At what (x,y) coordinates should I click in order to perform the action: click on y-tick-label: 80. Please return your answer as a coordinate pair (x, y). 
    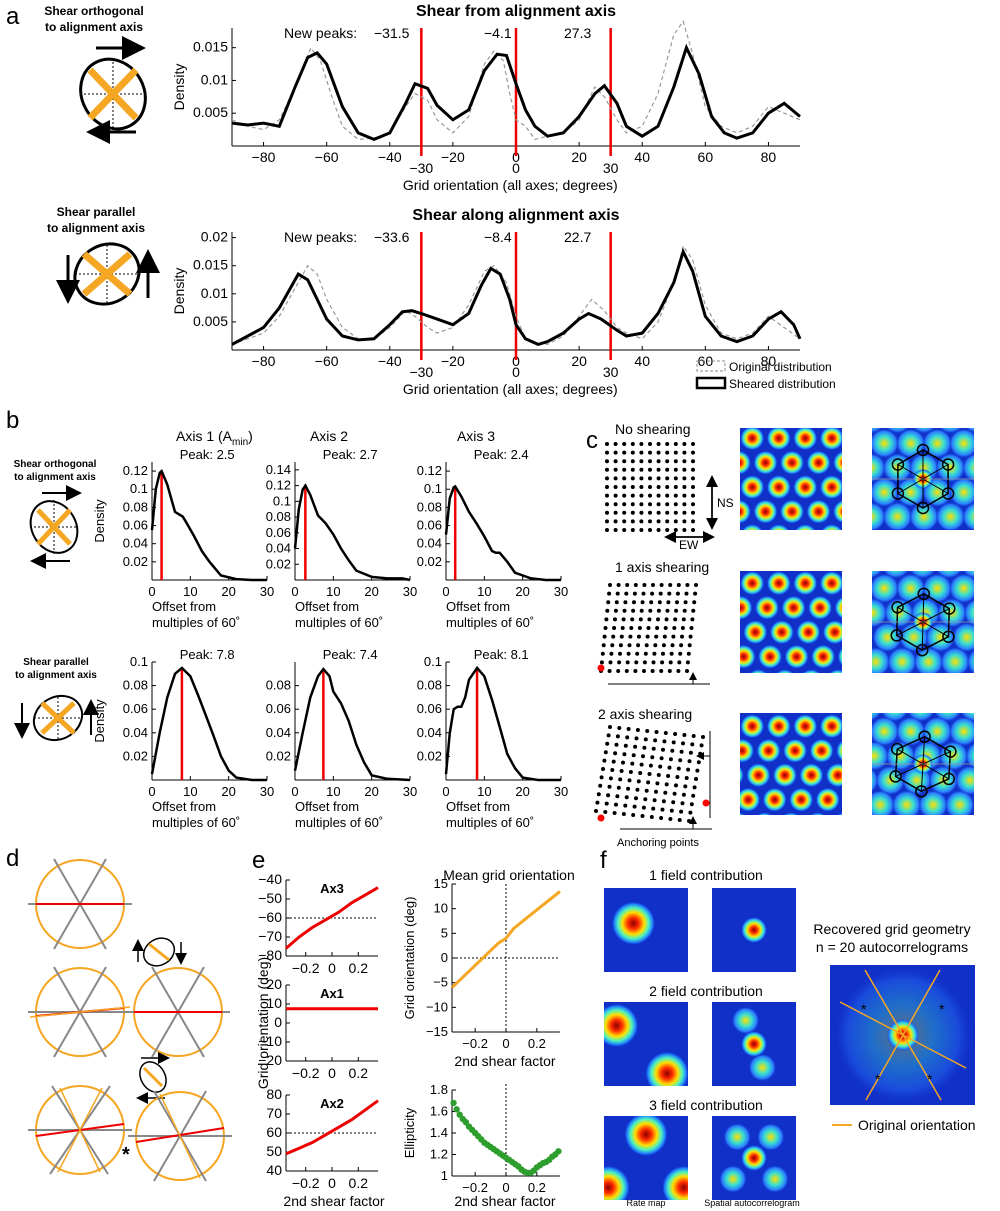
    Looking at the image, I should click on (274, 1094).